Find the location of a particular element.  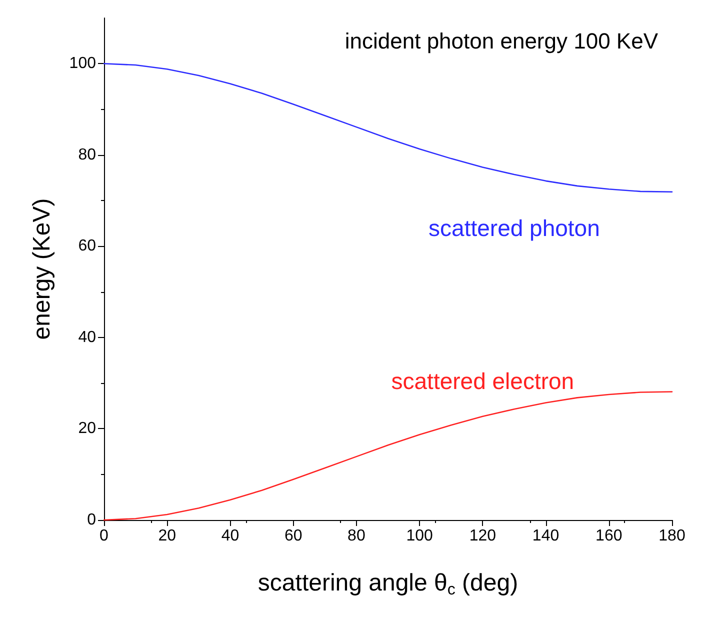

series-label: scattered electron is located at coordinates (482, 381).